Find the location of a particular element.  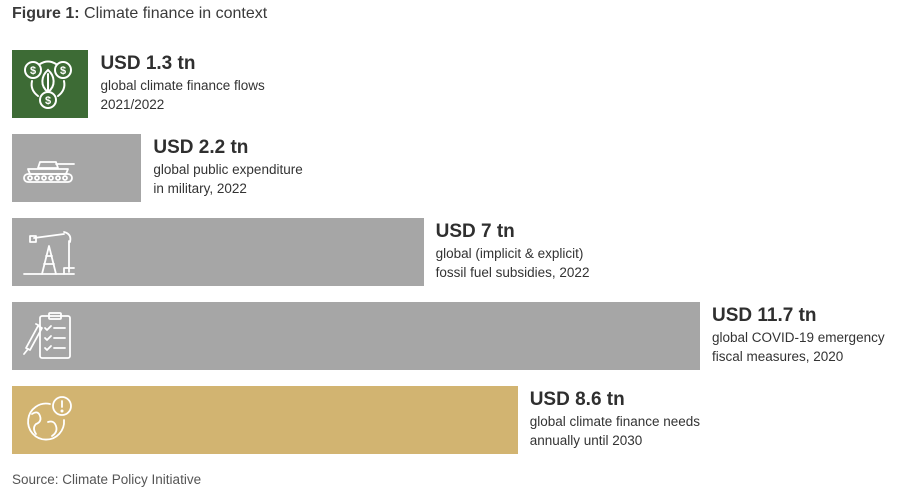

source-note: Source: Climate Policy Initiative is located at coordinates (107, 479).